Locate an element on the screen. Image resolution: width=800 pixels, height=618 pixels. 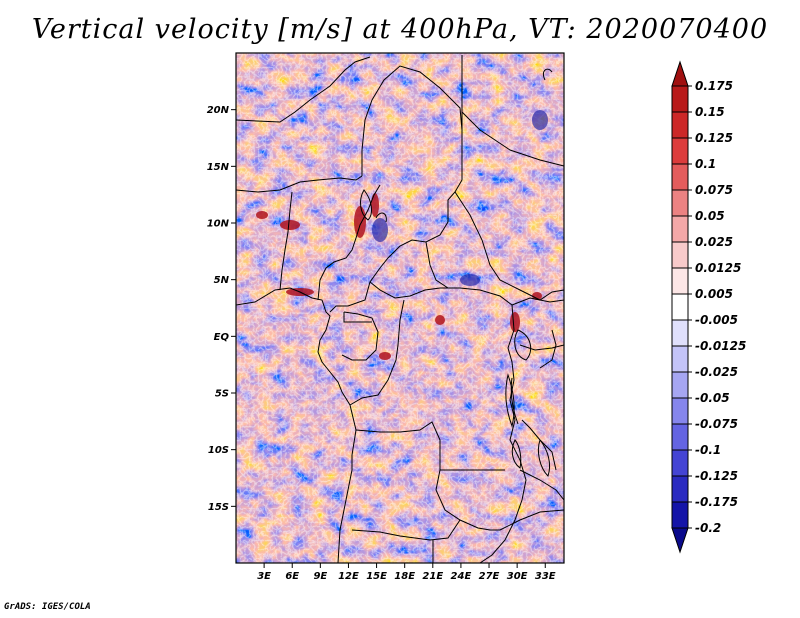
lat-tick-label: 10N is located at coordinates (218, 224).